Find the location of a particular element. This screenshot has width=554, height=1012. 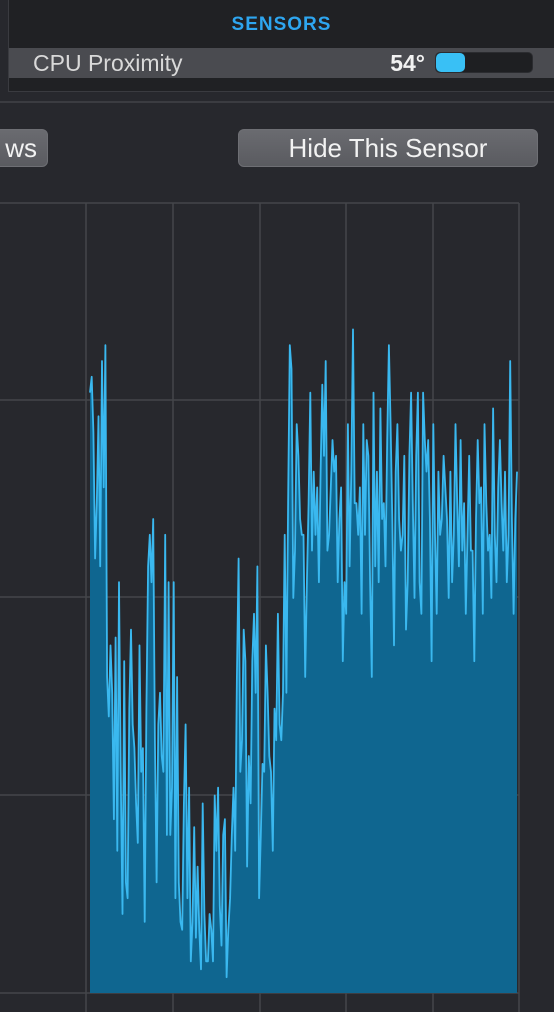

sensors-panel: SENSORS CPU Proximity 54° is located at coordinates (281, 46).